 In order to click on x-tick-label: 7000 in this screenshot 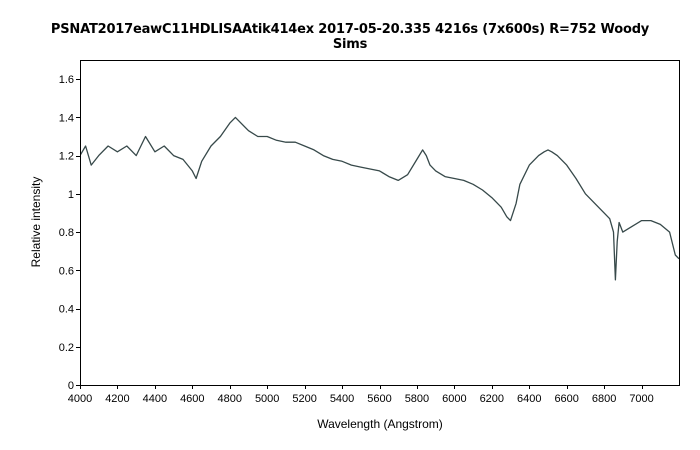, I will do `click(641, 399)`.